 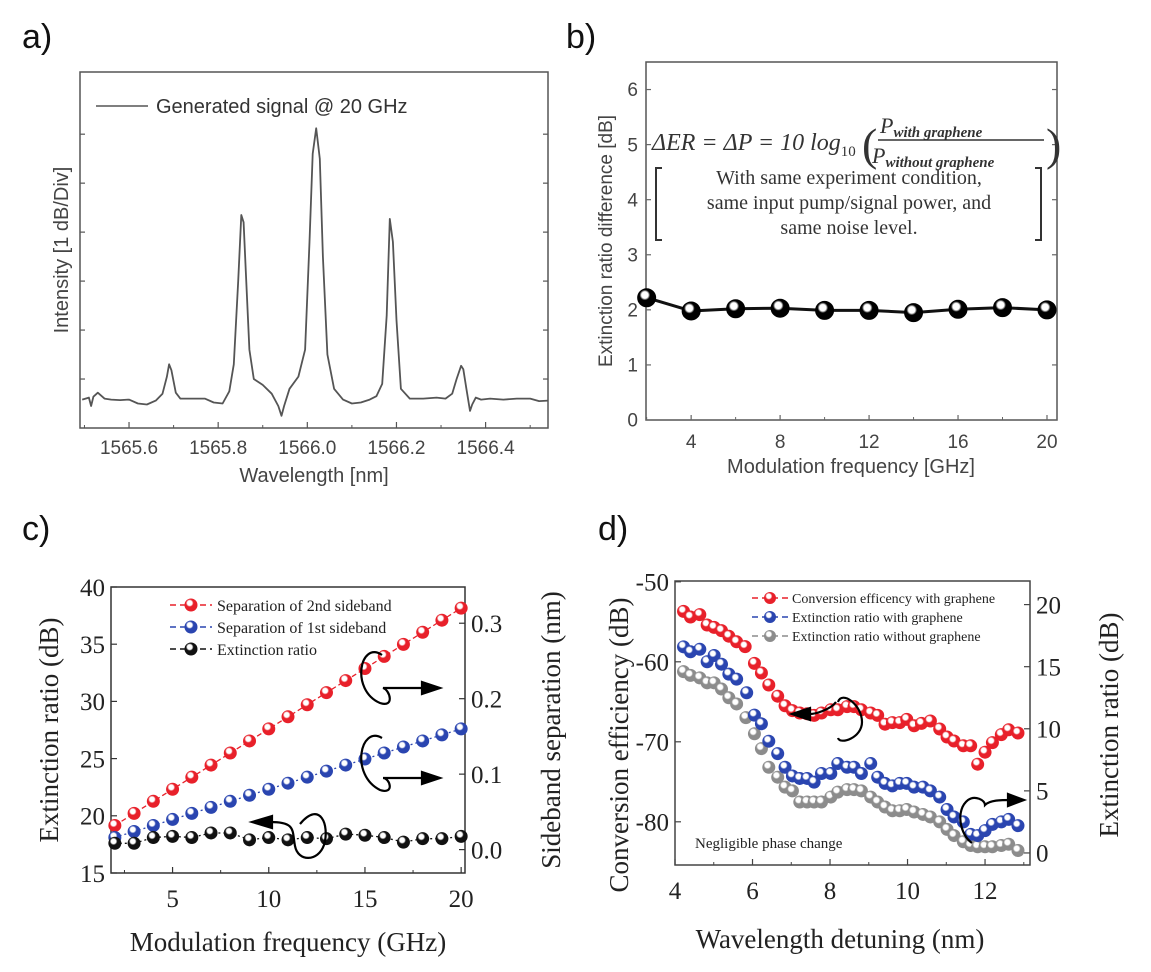 What do you see at coordinates (581, 37) in the screenshot?
I see `panel-label-b: b)` at bounding box center [581, 37].